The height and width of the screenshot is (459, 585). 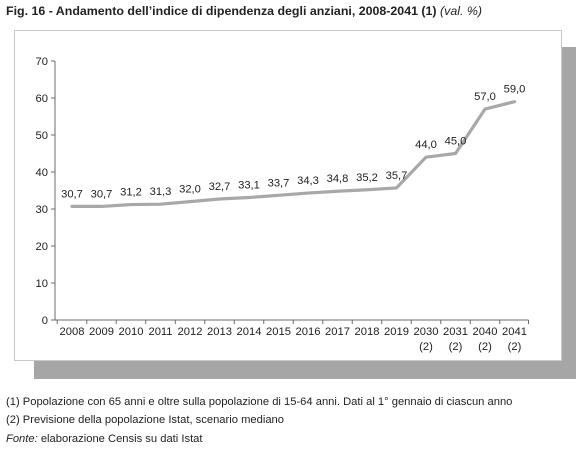 I want to click on x-tick-label: 2017, so click(x=337, y=332).